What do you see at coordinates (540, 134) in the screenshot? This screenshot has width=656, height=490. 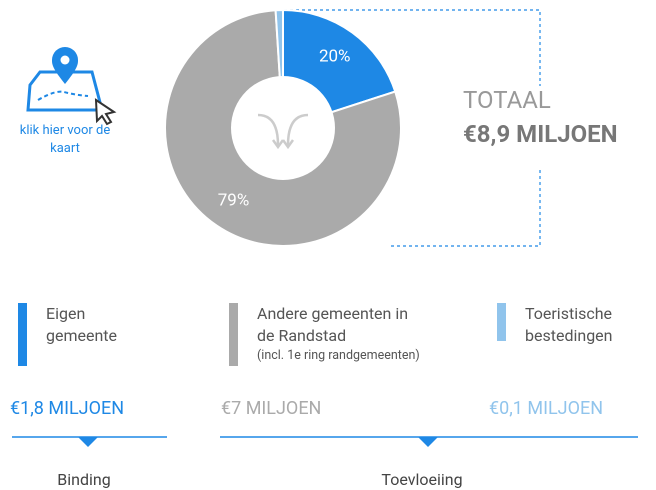 I see `total-value: €8,9 MILJOEN` at bounding box center [540, 134].